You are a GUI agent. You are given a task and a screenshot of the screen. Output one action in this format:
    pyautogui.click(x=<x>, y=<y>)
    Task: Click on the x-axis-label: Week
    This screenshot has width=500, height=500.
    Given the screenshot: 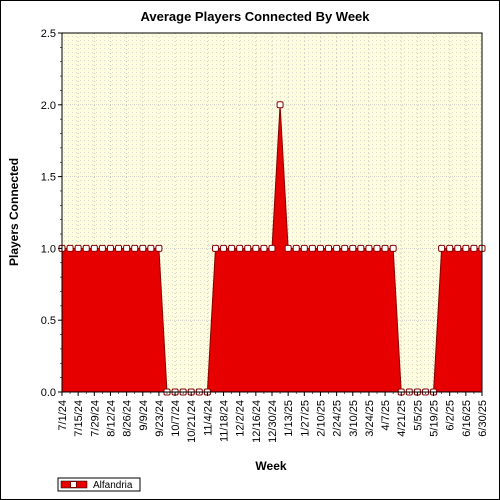 What is the action you would take?
    pyautogui.click(x=270, y=466)
    